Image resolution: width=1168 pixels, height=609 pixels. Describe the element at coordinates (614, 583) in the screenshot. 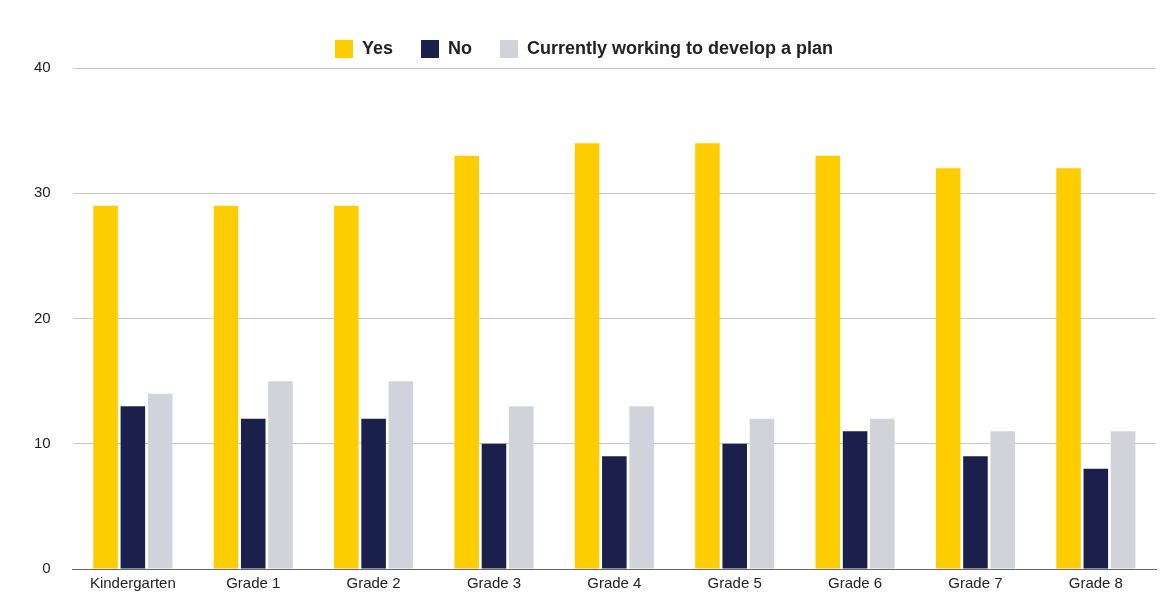

I see `x-tick-label: Grade 4` at that location.